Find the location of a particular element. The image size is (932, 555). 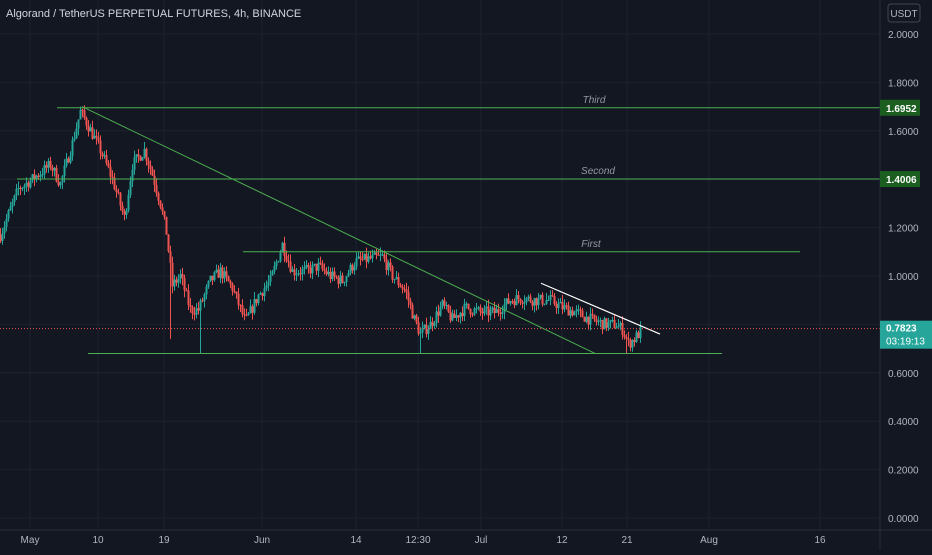

last-price-tag-bg is located at coordinates (906, 334).